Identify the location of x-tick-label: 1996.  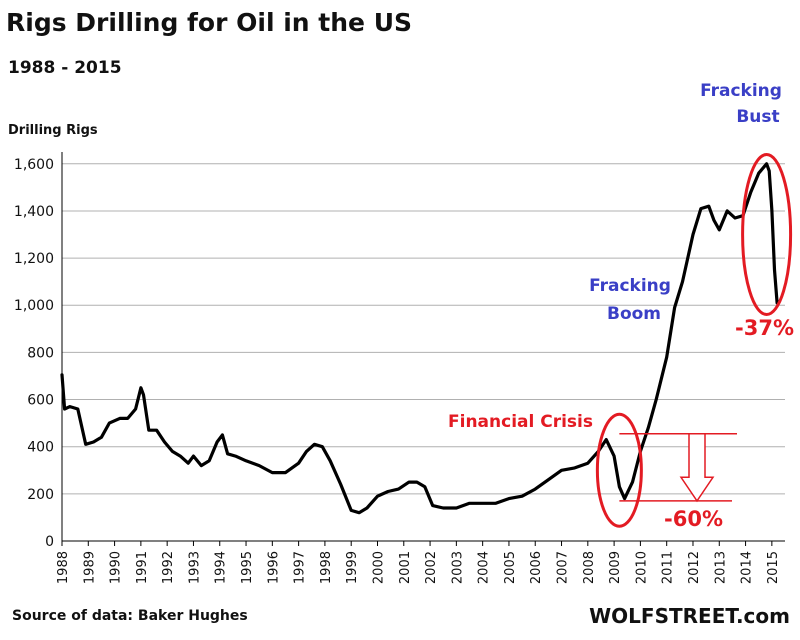
(273, 567).